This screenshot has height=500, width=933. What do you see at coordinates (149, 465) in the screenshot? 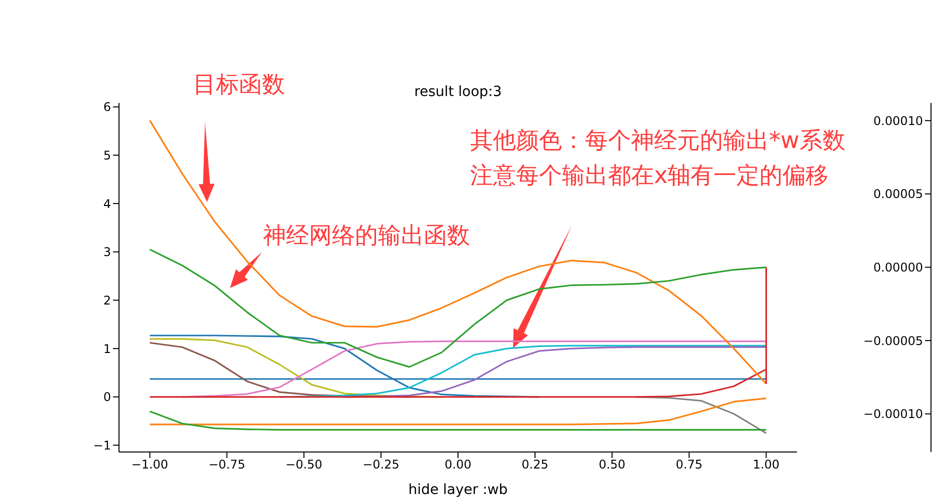
I see `x-tick-label: −1.00` at bounding box center [149, 465].